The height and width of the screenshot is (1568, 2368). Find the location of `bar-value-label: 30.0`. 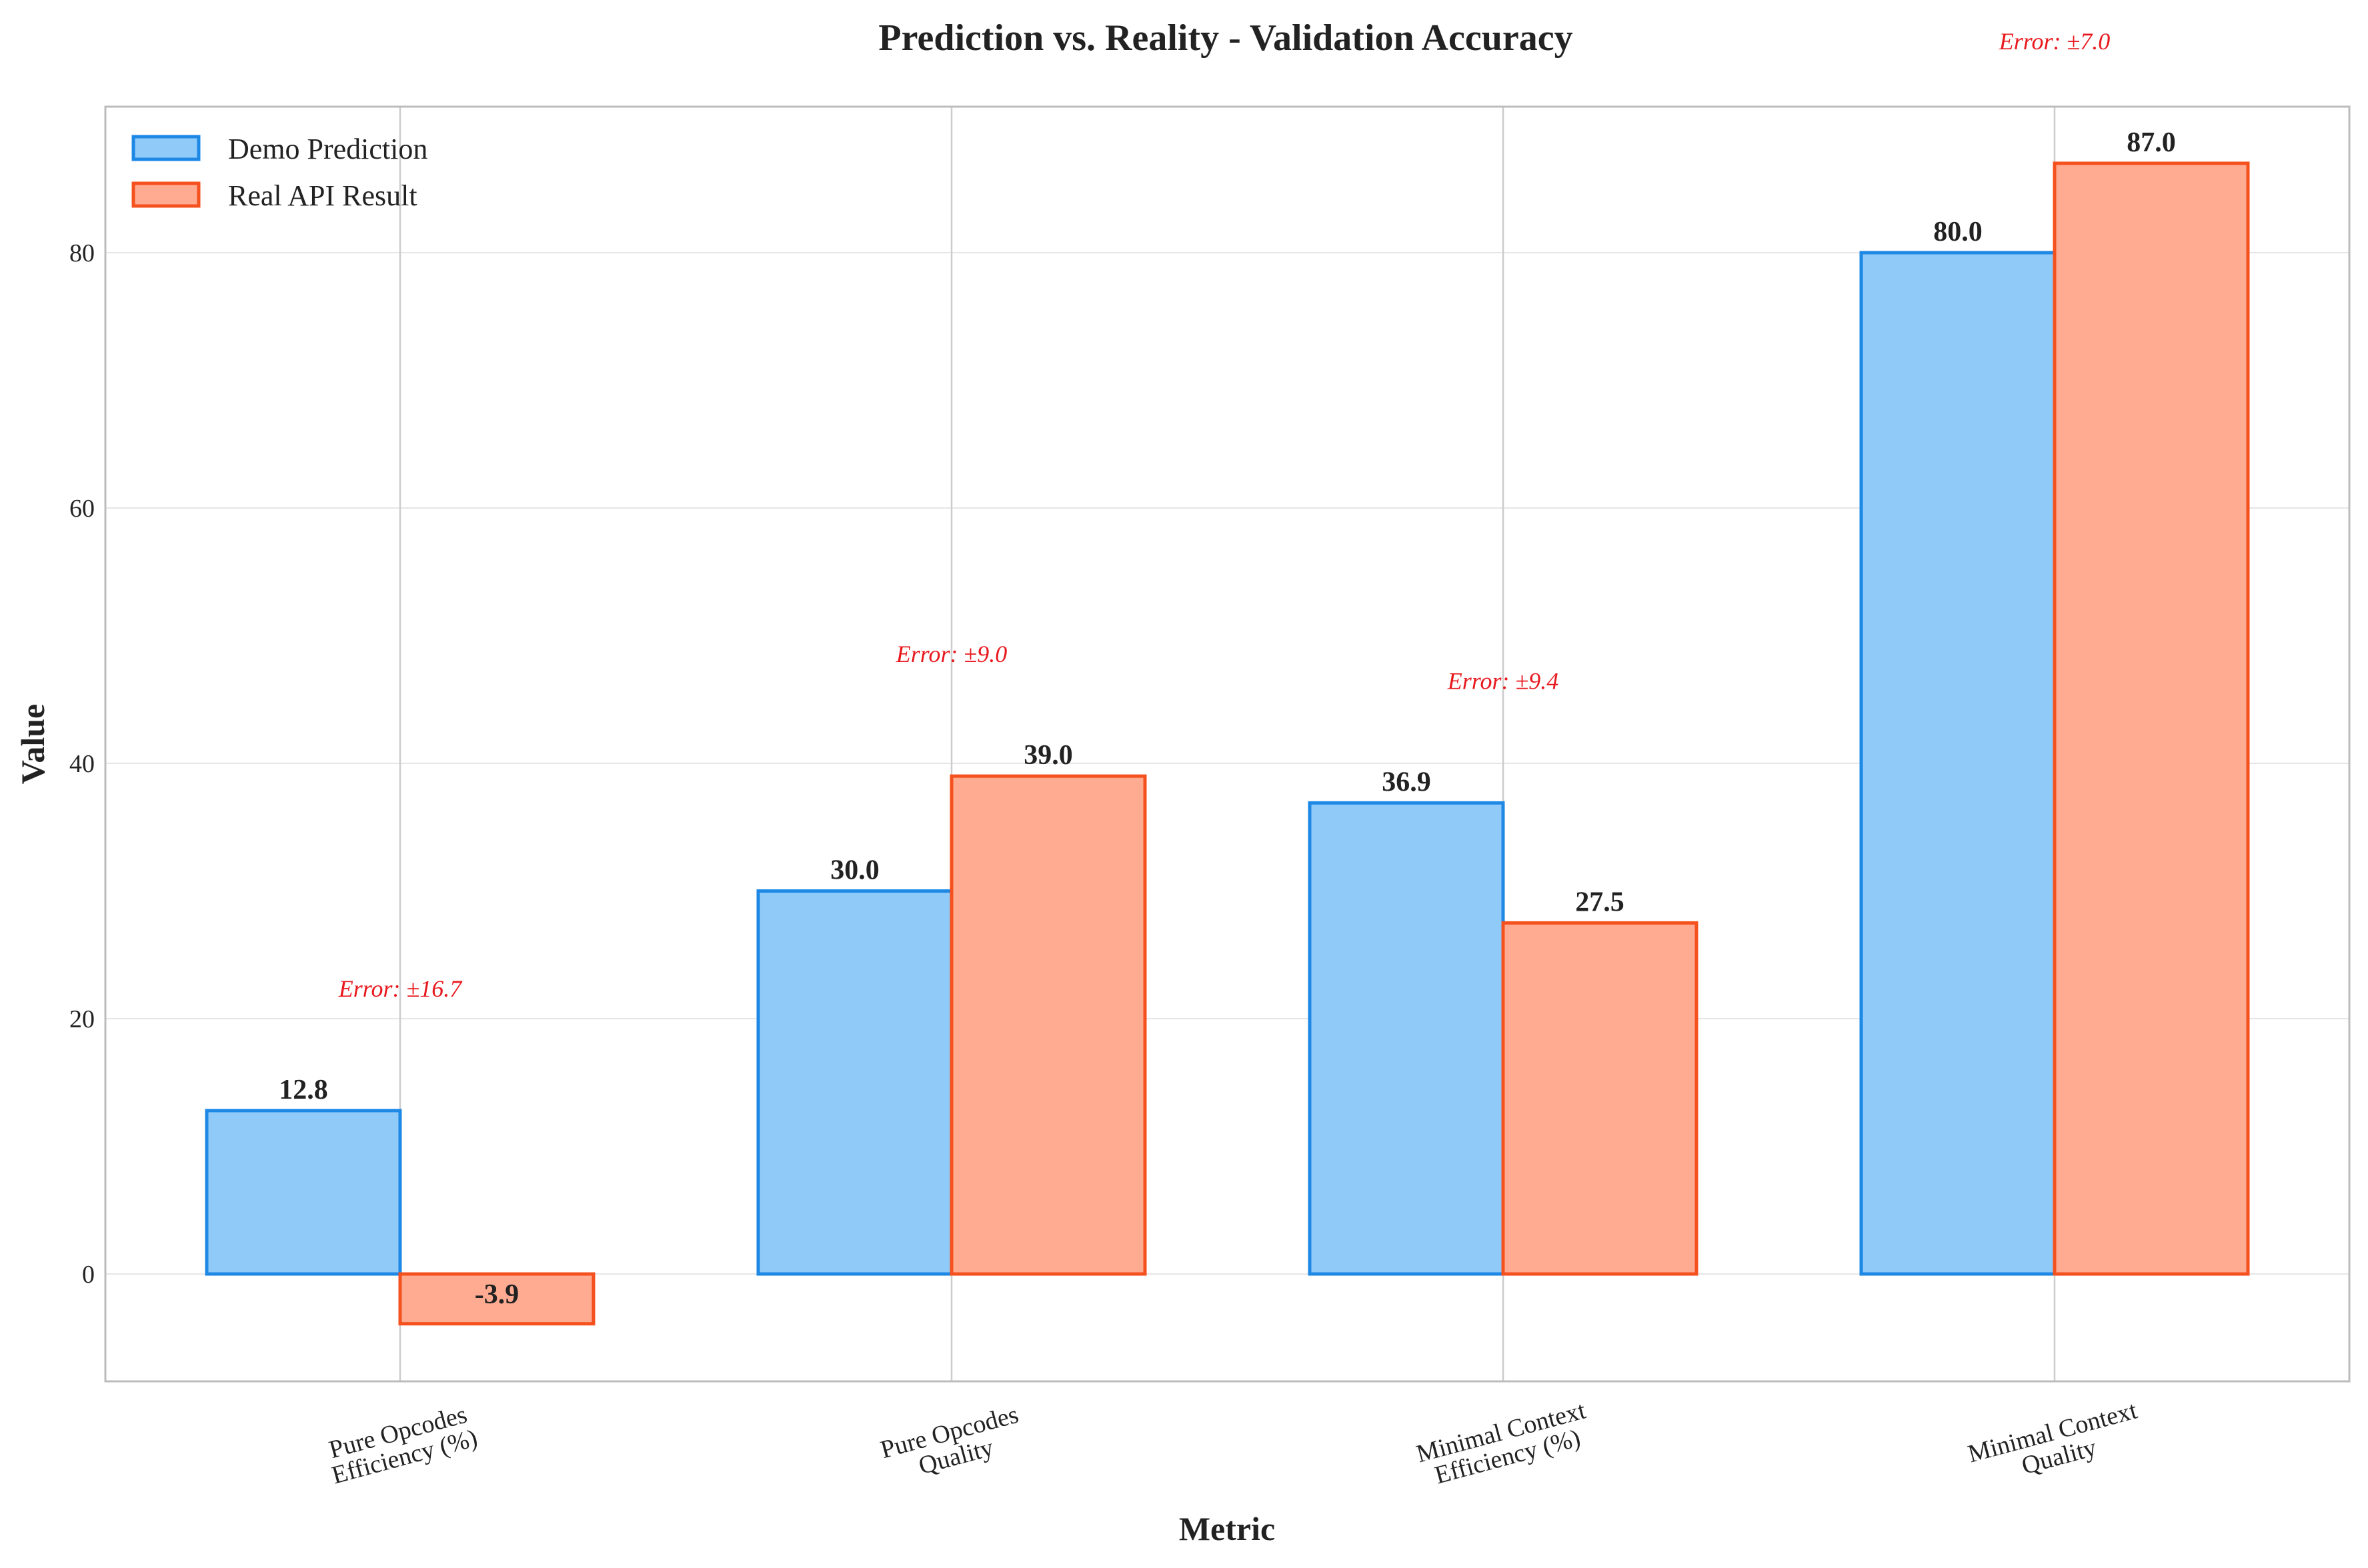

bar-value-label: 30.0 is located at coordinates (855, 870).